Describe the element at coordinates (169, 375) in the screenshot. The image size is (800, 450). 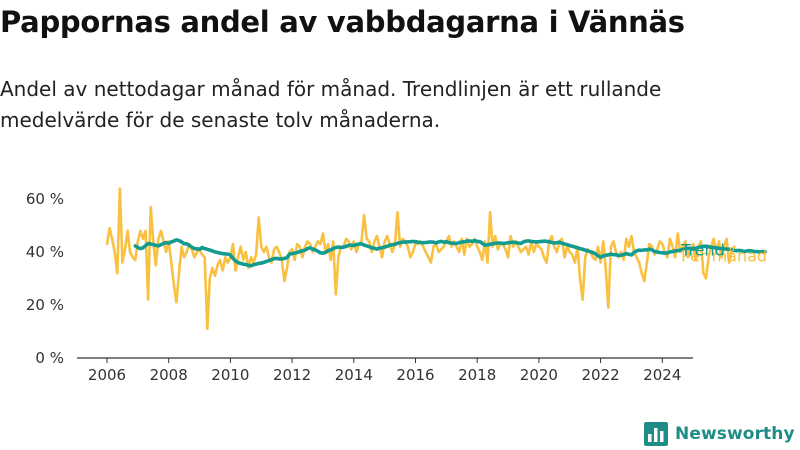
I see `x-tick-label: 2008` at that location.